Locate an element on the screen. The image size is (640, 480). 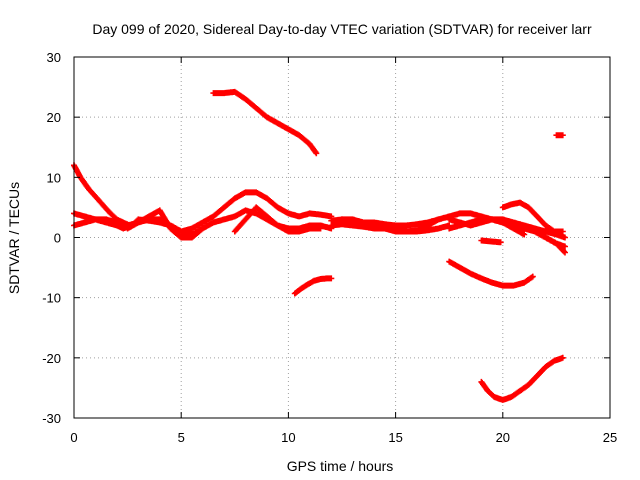
y-tick-label: 30 is located at coordinates (54, 57).